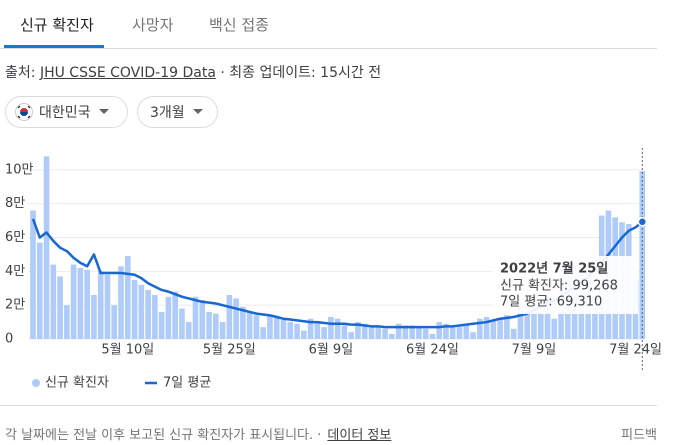 The image size is (679, 445). Describe the element at coordinates (153, 25) in the screenshot. I see `tab: 사망자` at that location.